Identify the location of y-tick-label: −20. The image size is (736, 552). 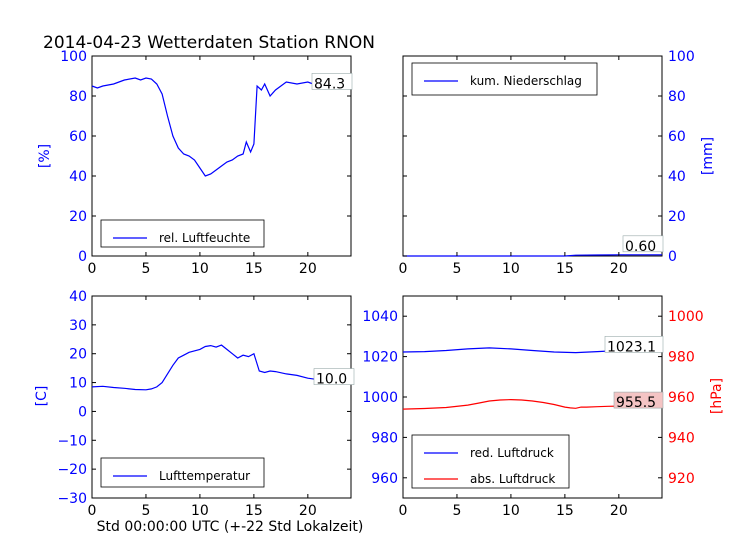
(72, 470).